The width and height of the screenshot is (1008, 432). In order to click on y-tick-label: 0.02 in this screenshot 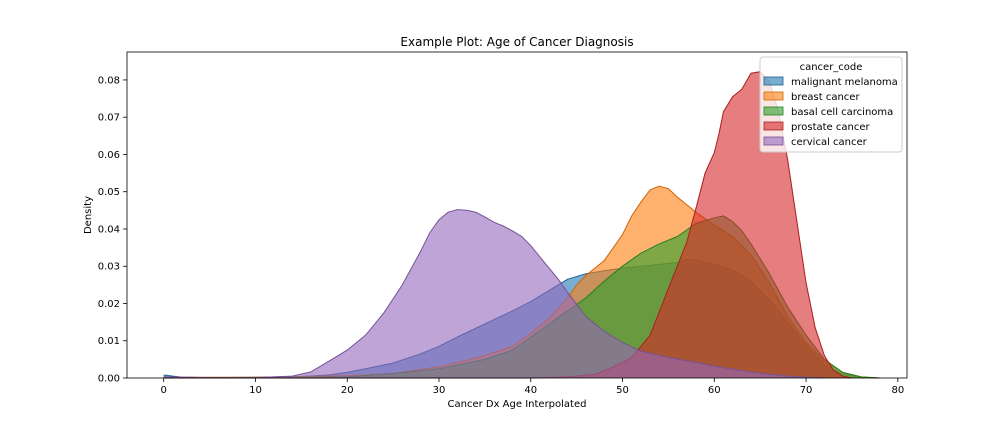, I will do `click(109, 304)`.